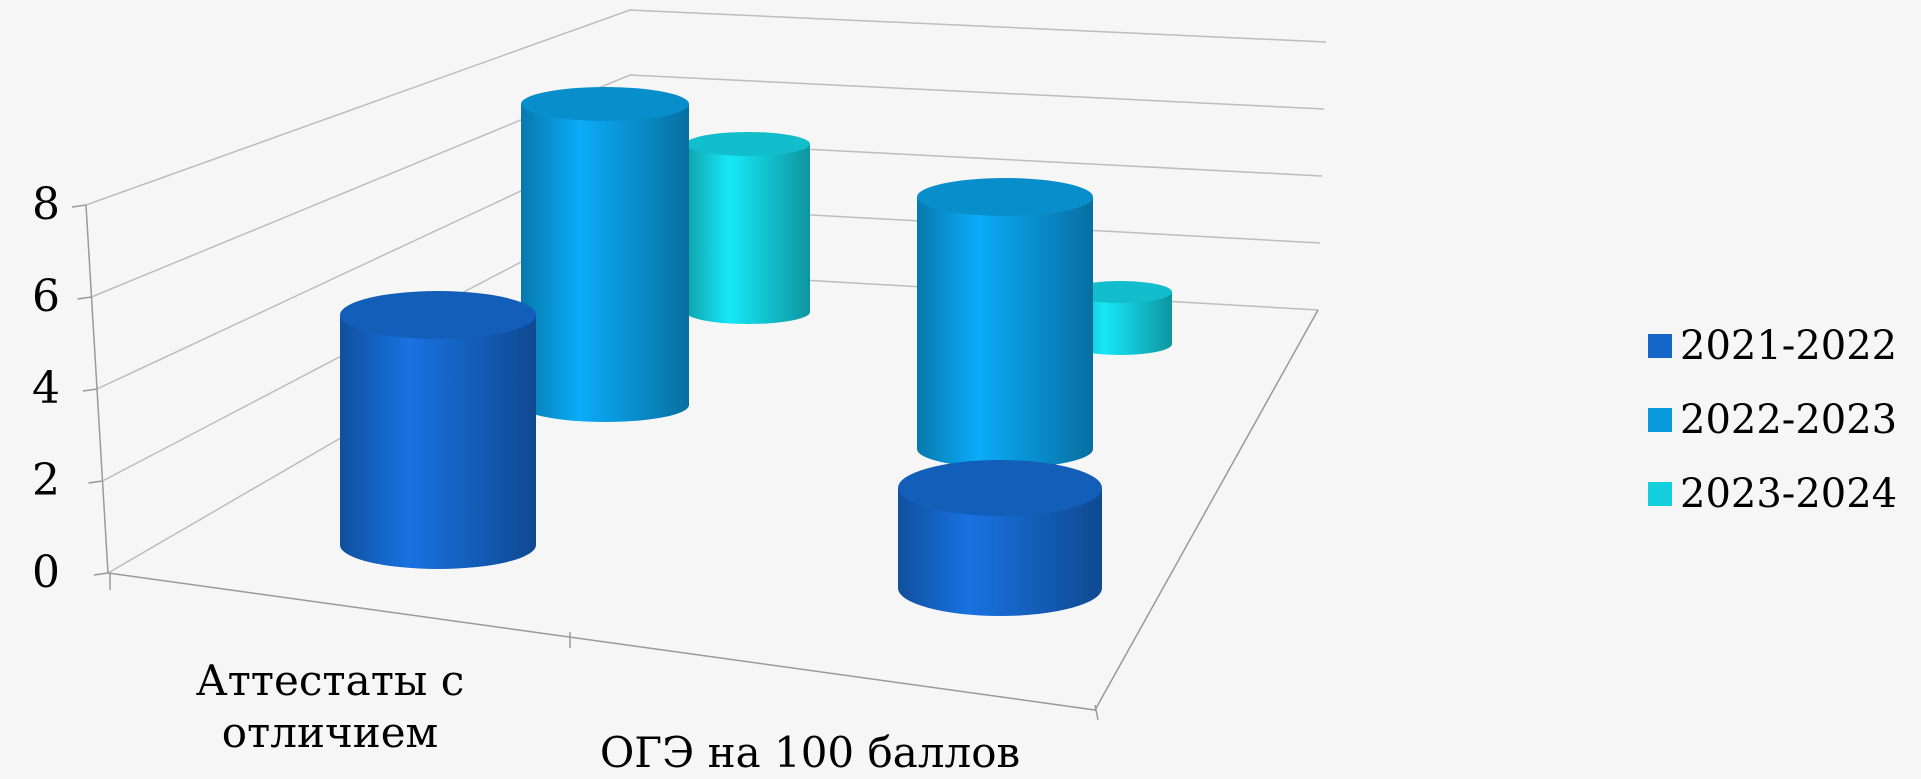 The image size is (1921, 779). What do you see at coordinates (46, 572) in the screenshot?
I see `y-tick-label-0: 0` at bounding box center [46, 572].